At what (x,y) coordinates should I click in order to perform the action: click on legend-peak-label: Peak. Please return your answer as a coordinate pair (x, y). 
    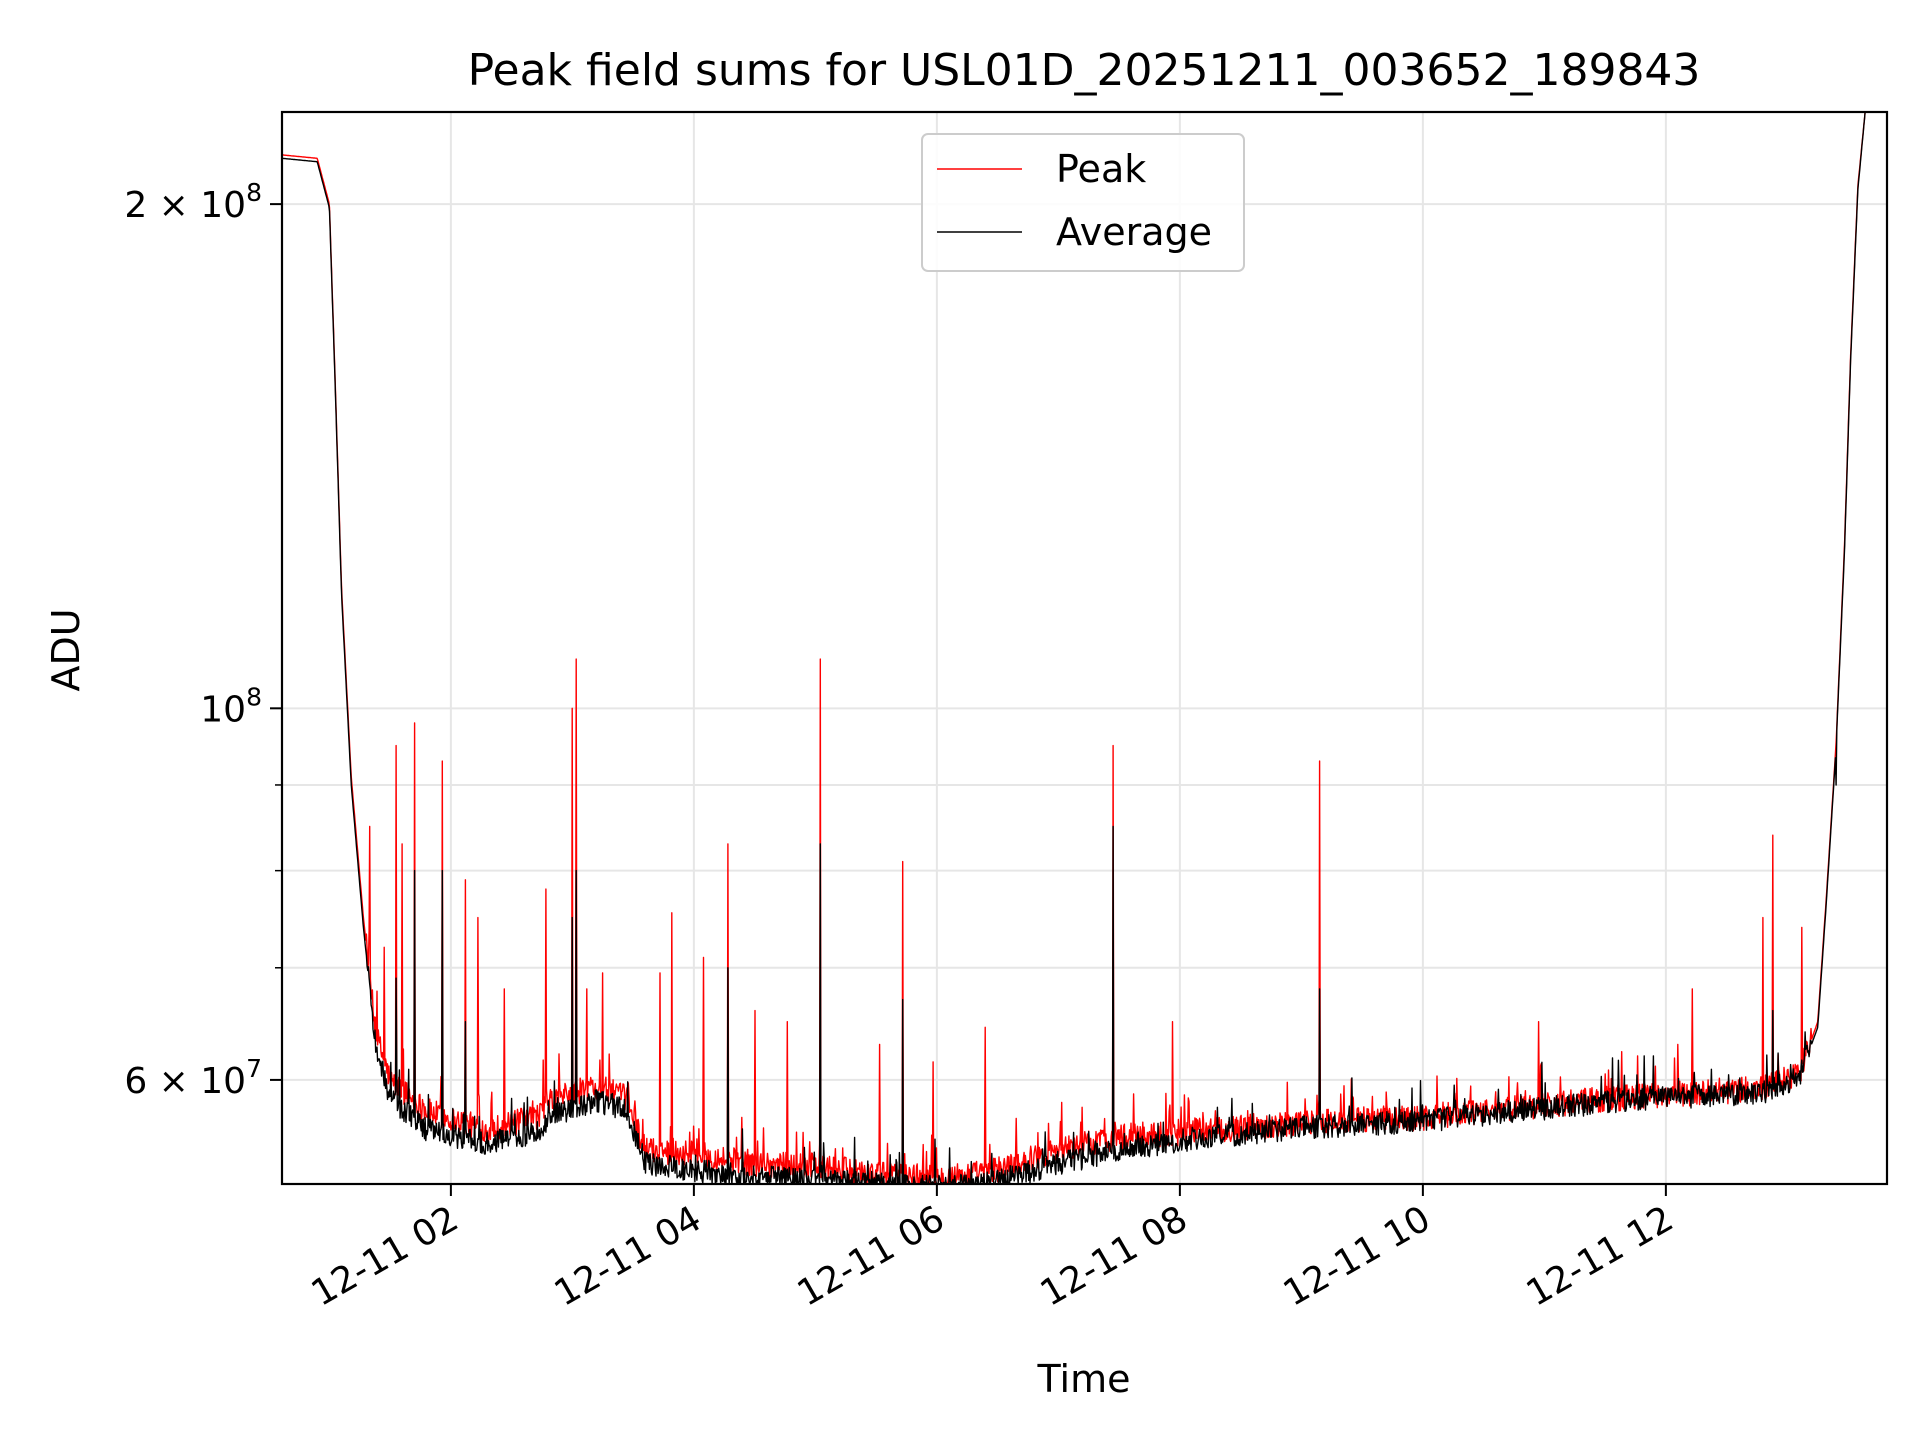
    Looking at the image, I should click on (1101, 169).